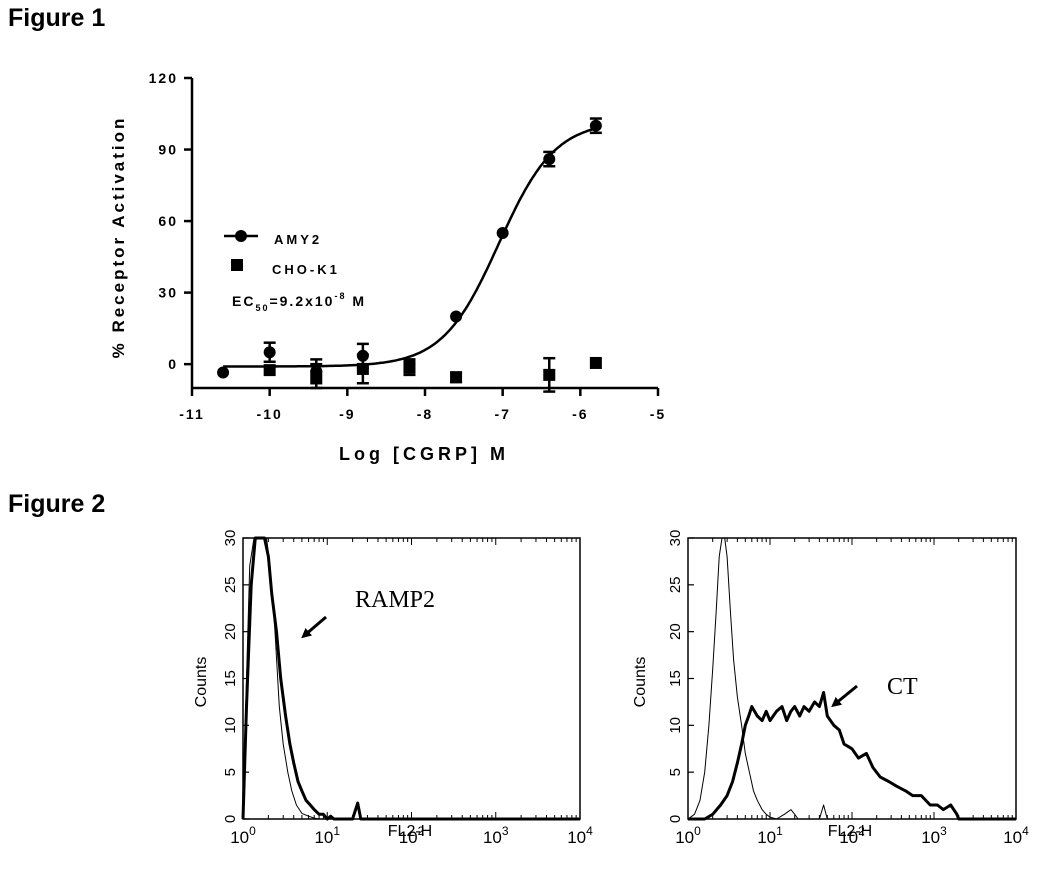 The width and height of the screenshot is (1038, 890). I want to click on ramp2-y-tick-label: 15, so click(230, 678).